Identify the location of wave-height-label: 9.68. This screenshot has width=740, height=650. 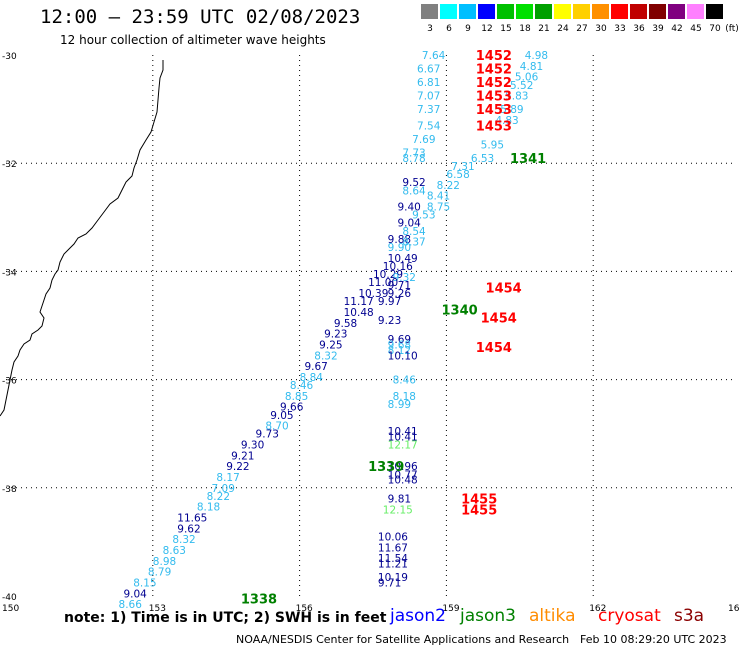
(399, 345).